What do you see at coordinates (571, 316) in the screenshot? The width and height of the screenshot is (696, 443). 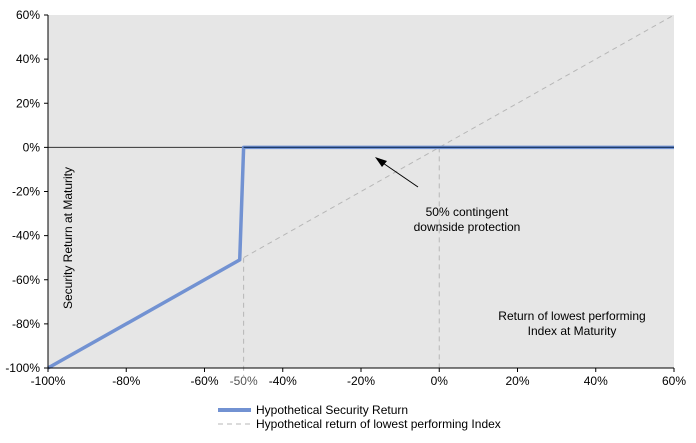 I see `x-axis-label-line1: Return of lowest performing` at bounding box center [571, 316].